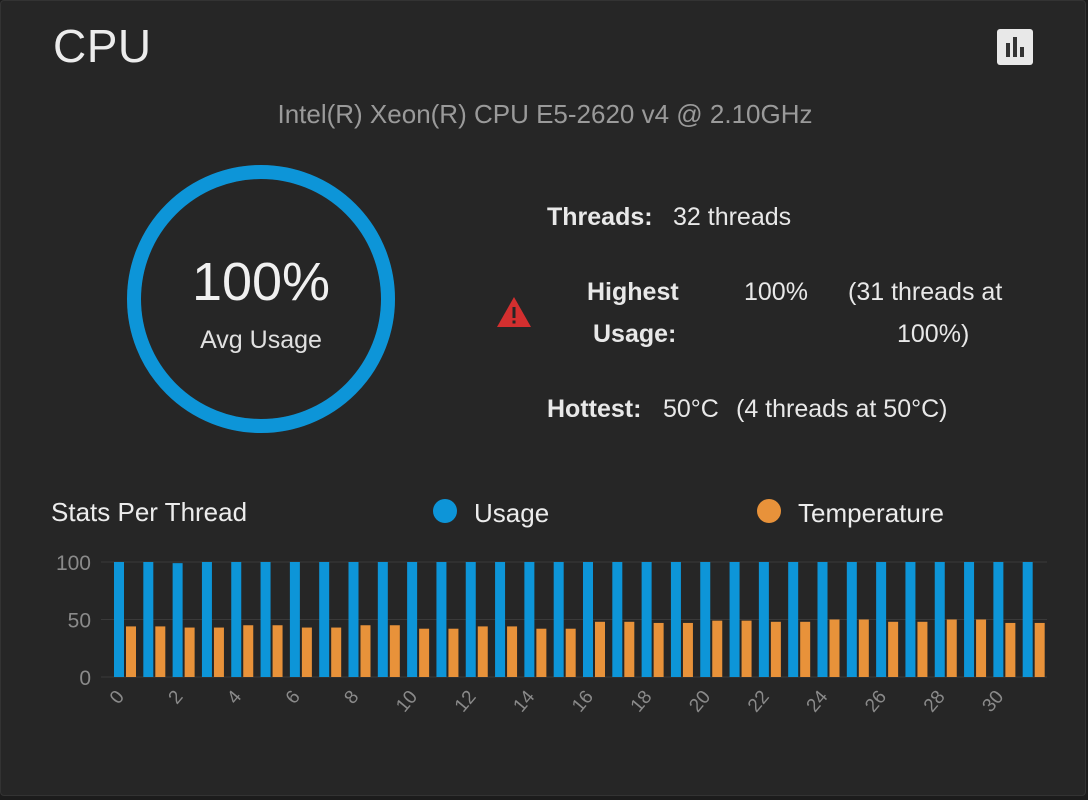 This screenshot has width=1088, height=800. What do you see at coordinates (466, 702) in the screenshot?
I see `x-tick-label: 12` at bounding box center [466, 702].